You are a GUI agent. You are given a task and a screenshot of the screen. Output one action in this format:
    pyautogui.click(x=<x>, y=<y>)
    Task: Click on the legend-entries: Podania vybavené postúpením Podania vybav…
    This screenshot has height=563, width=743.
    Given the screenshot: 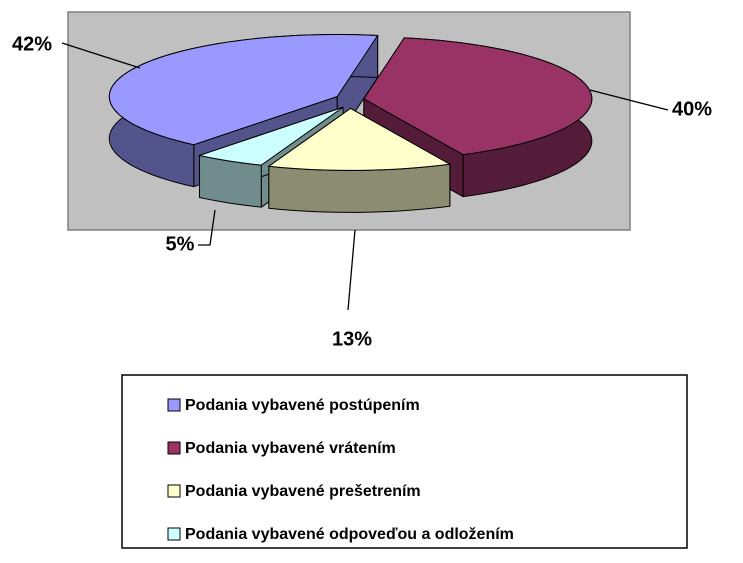 What is the action you would take?
    pyautogui.click(x=340, y=470)
    